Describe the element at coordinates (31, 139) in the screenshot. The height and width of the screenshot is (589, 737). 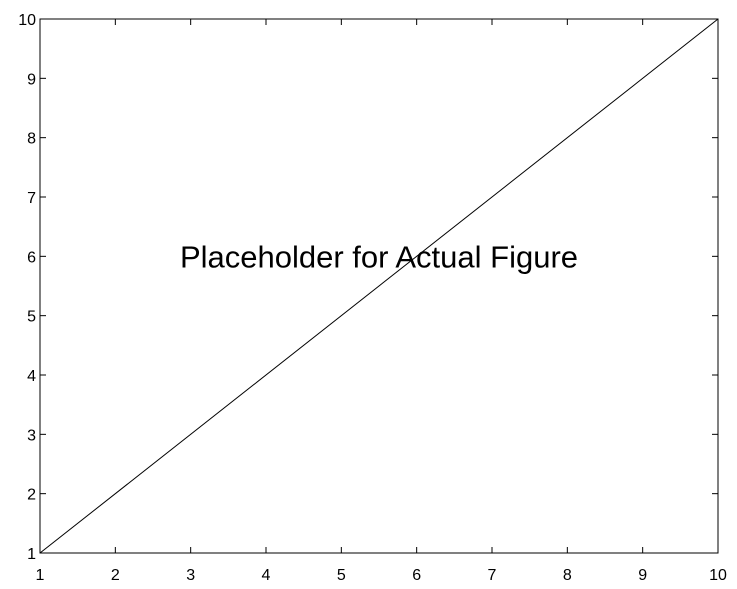
I see `y-tick-label: 8` at that location.